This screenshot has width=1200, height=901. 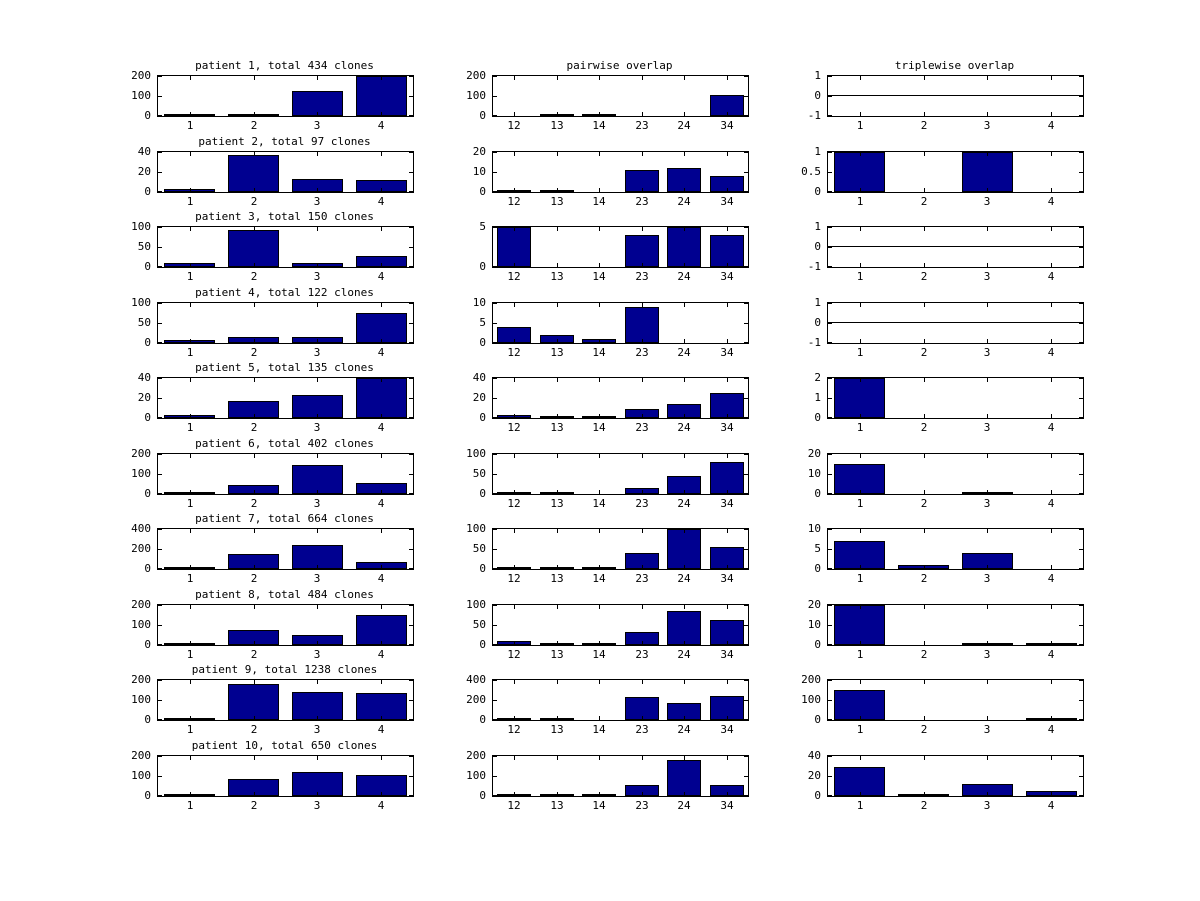 I want to click on subplot-title: patient 4, total 122 clones, so click(x=284, y=292).